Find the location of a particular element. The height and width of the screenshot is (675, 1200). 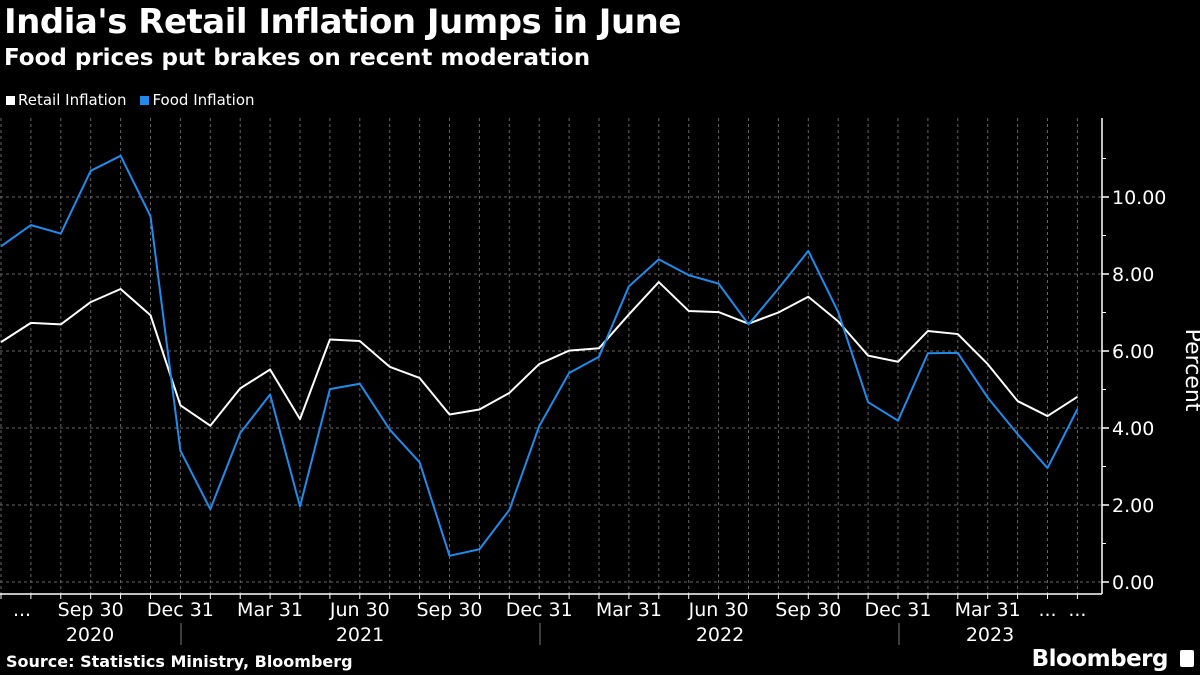

y-axis-label: Percent is located at coordinates (1190, 370).